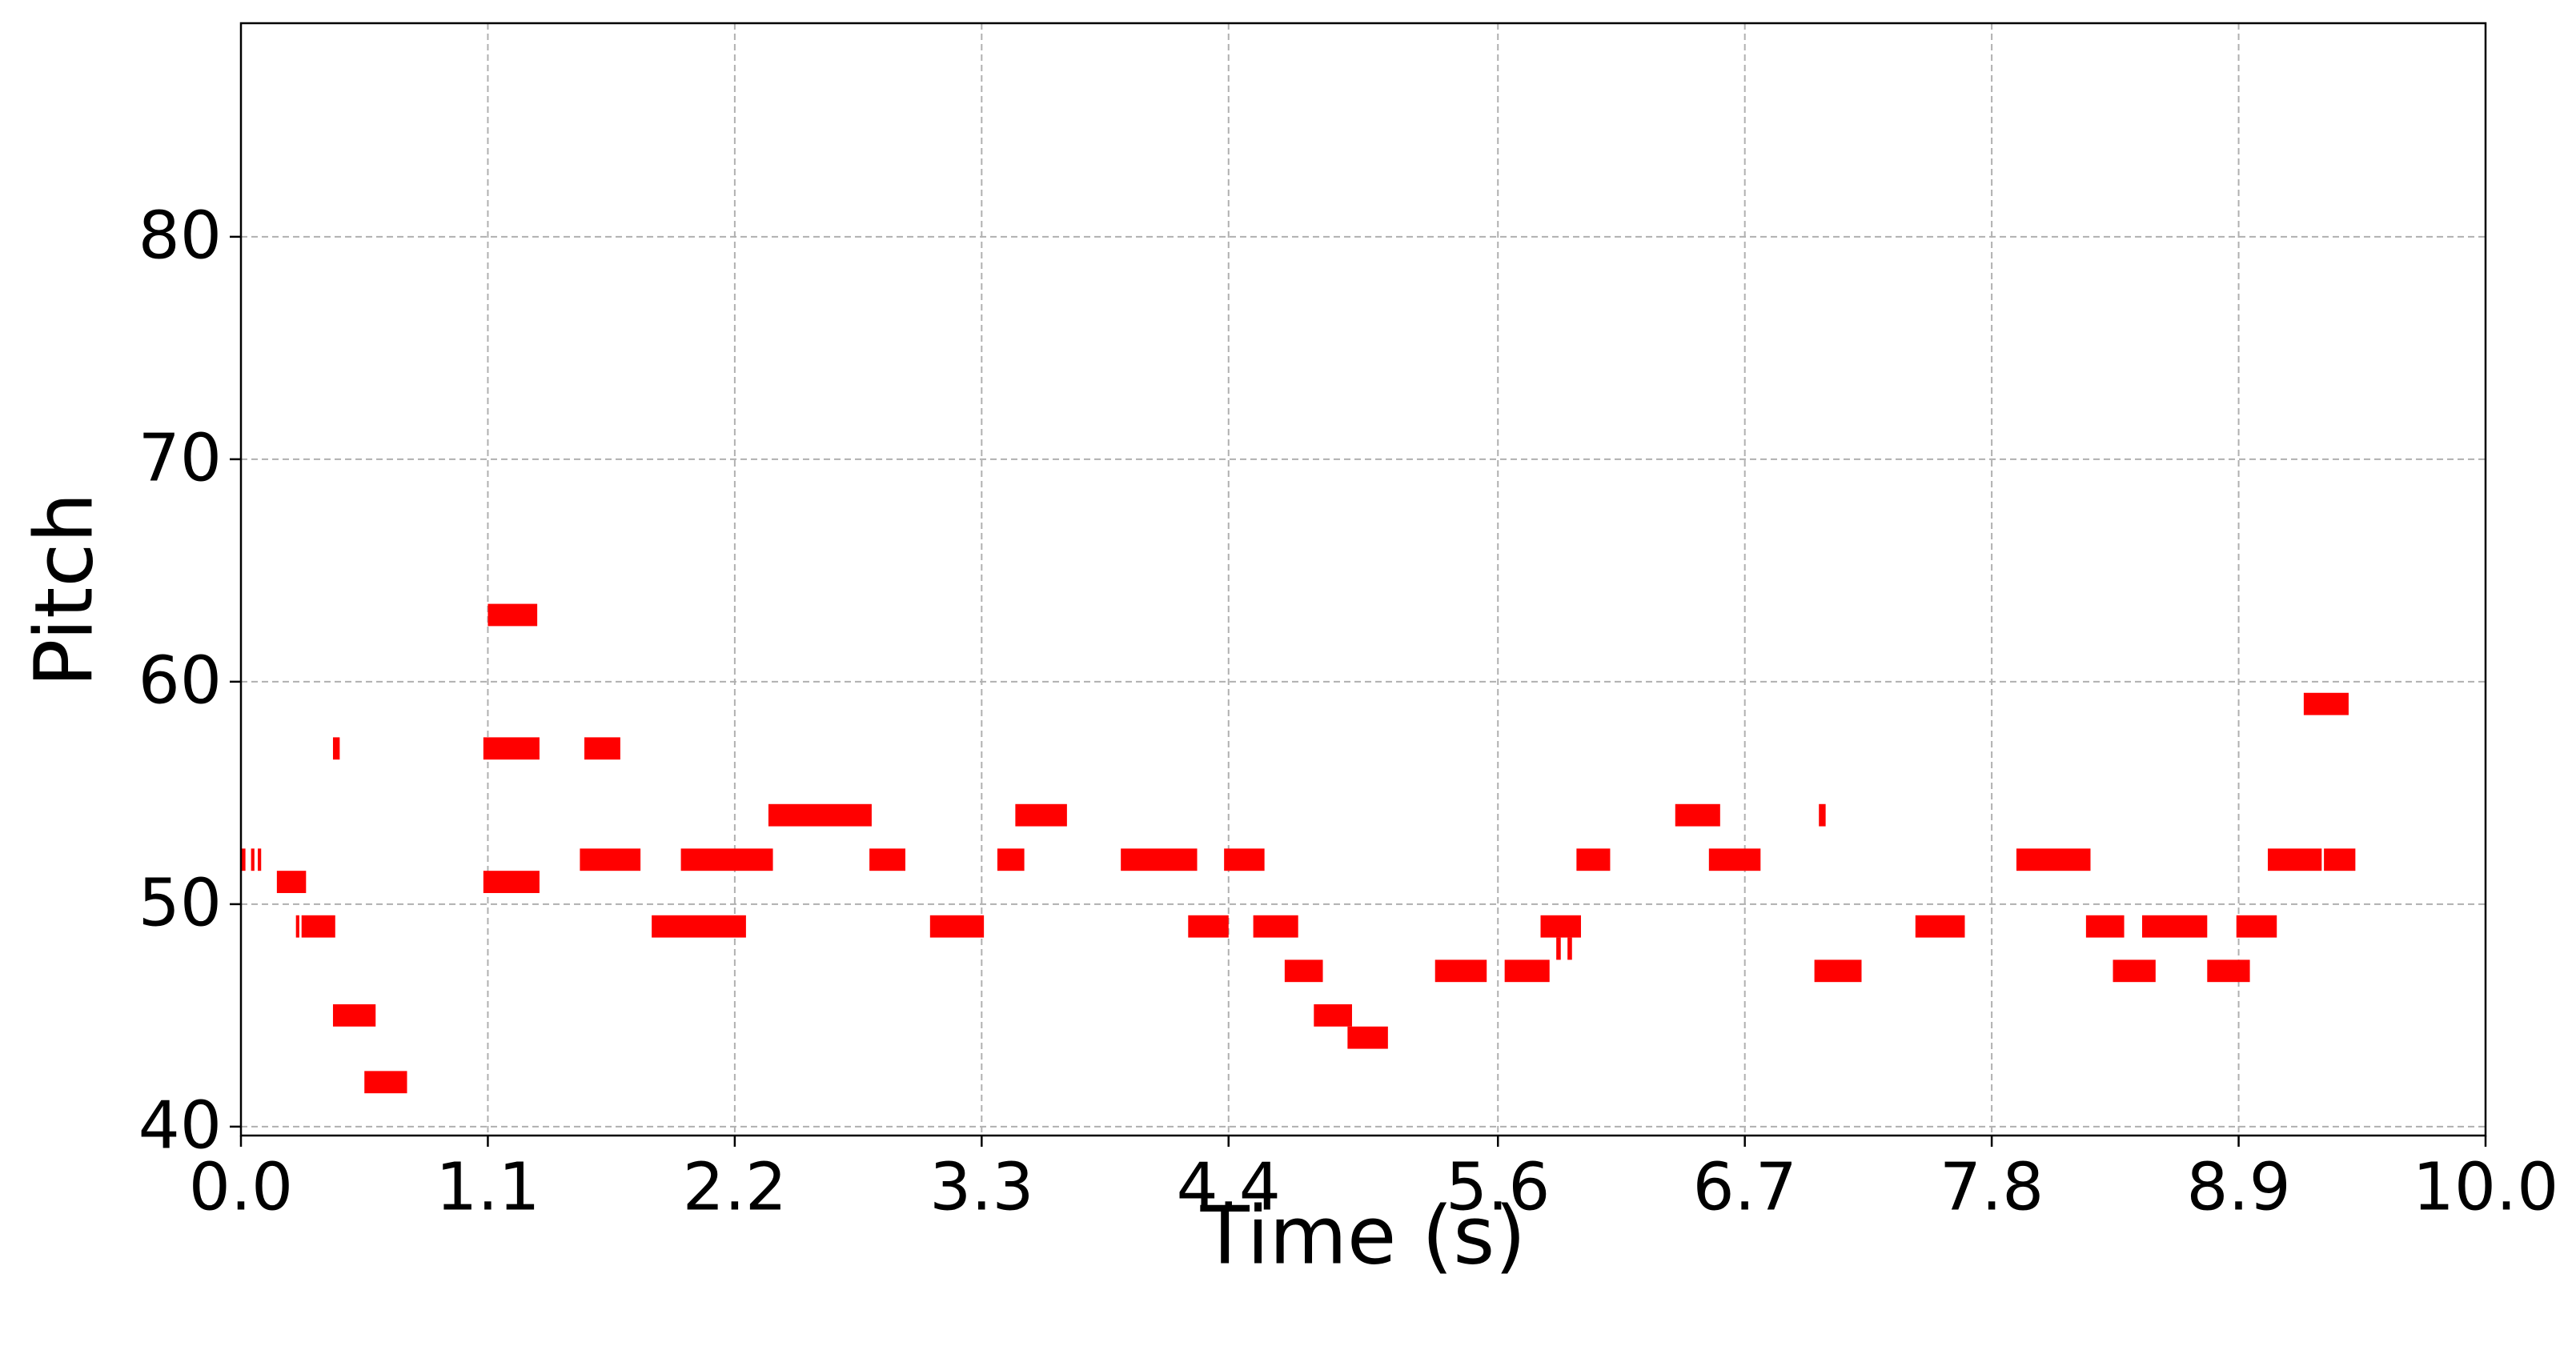  I want to click on x-tick-label: 3.3, so click(981, 1187).